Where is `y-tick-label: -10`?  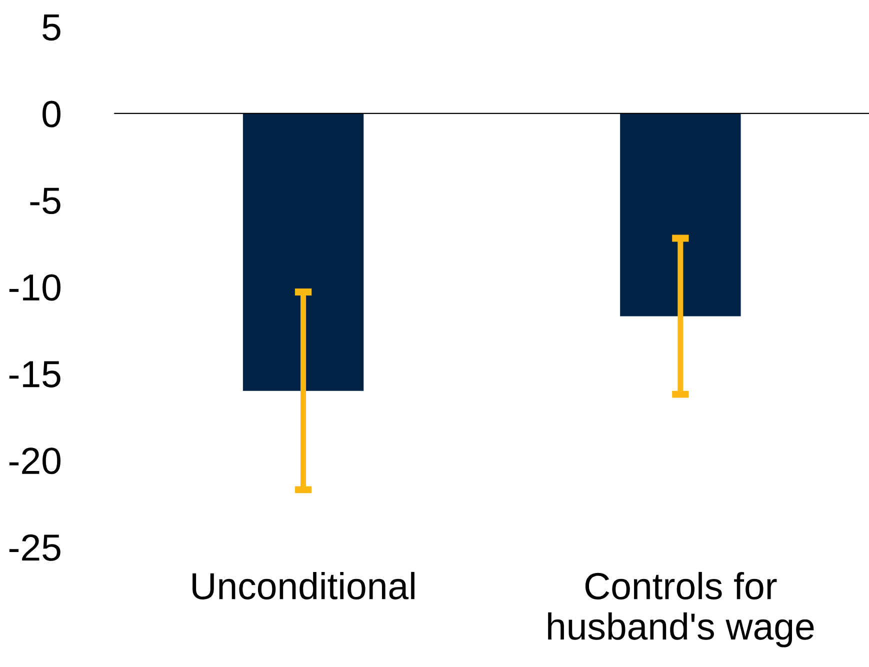 y-tick-label: -10 is located at coordinates (34, 287).